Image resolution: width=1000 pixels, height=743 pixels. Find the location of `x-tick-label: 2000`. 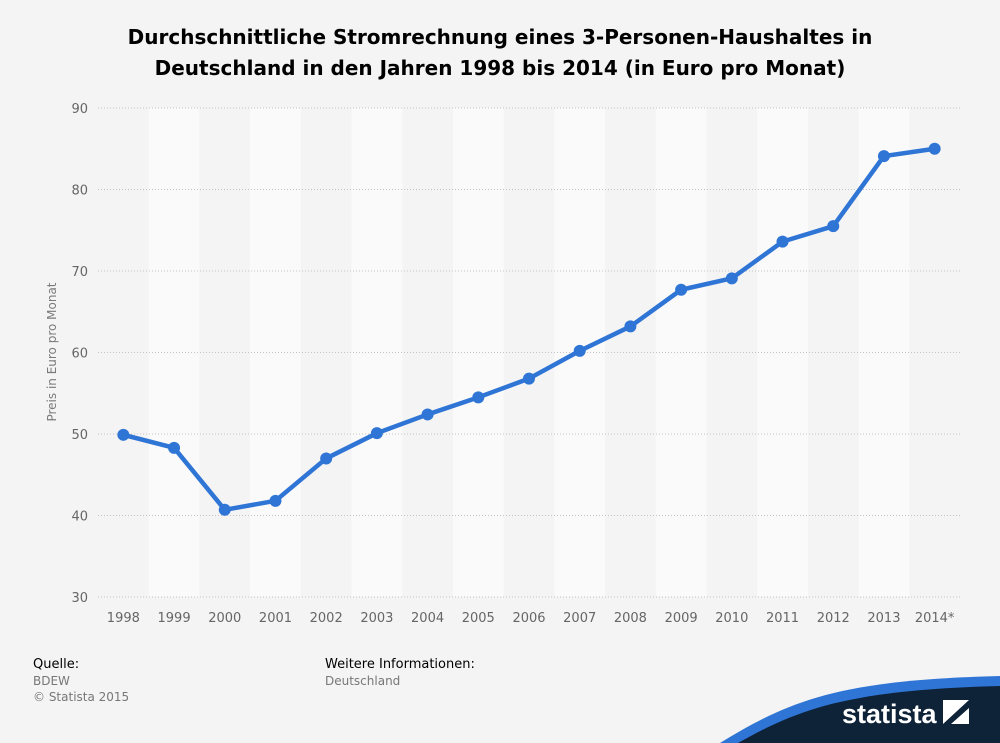

x-tick-label: 2000 is located at coordinates (224, 618).